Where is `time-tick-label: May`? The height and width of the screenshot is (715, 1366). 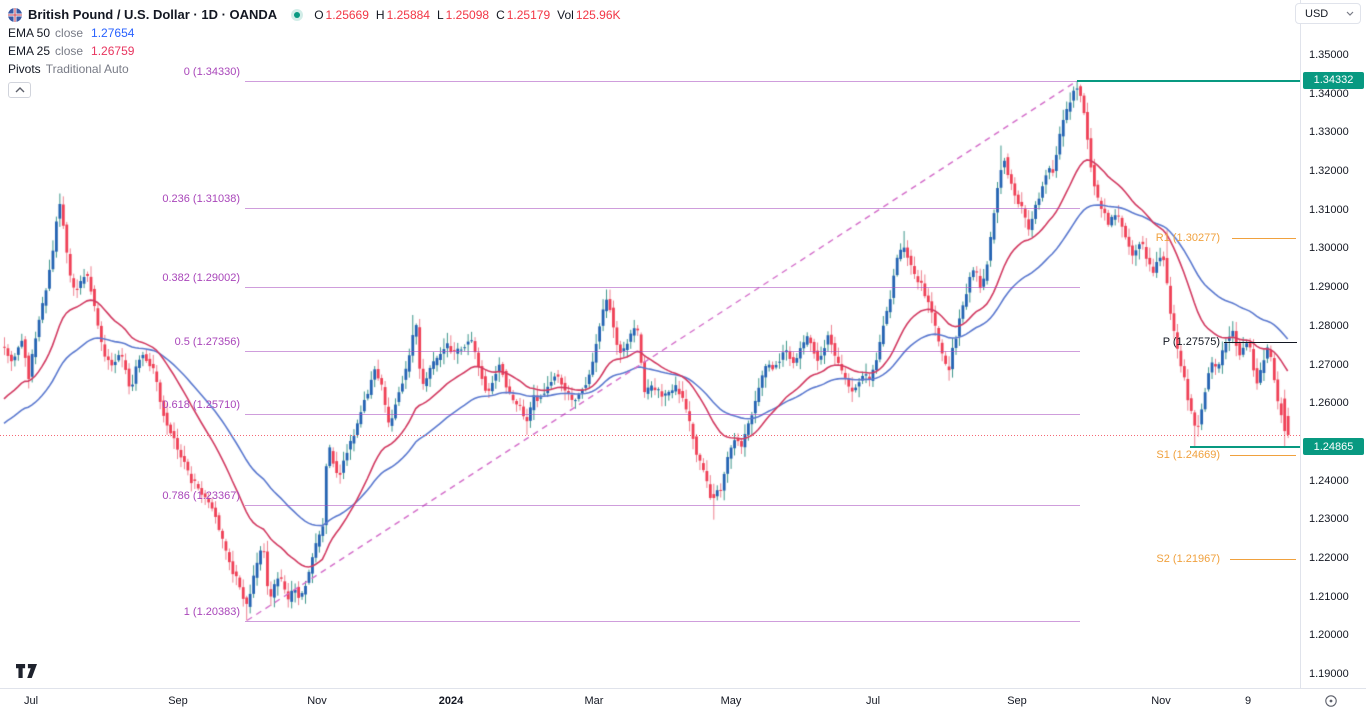
time-tick-label: May is located at coordinates (731, 701).